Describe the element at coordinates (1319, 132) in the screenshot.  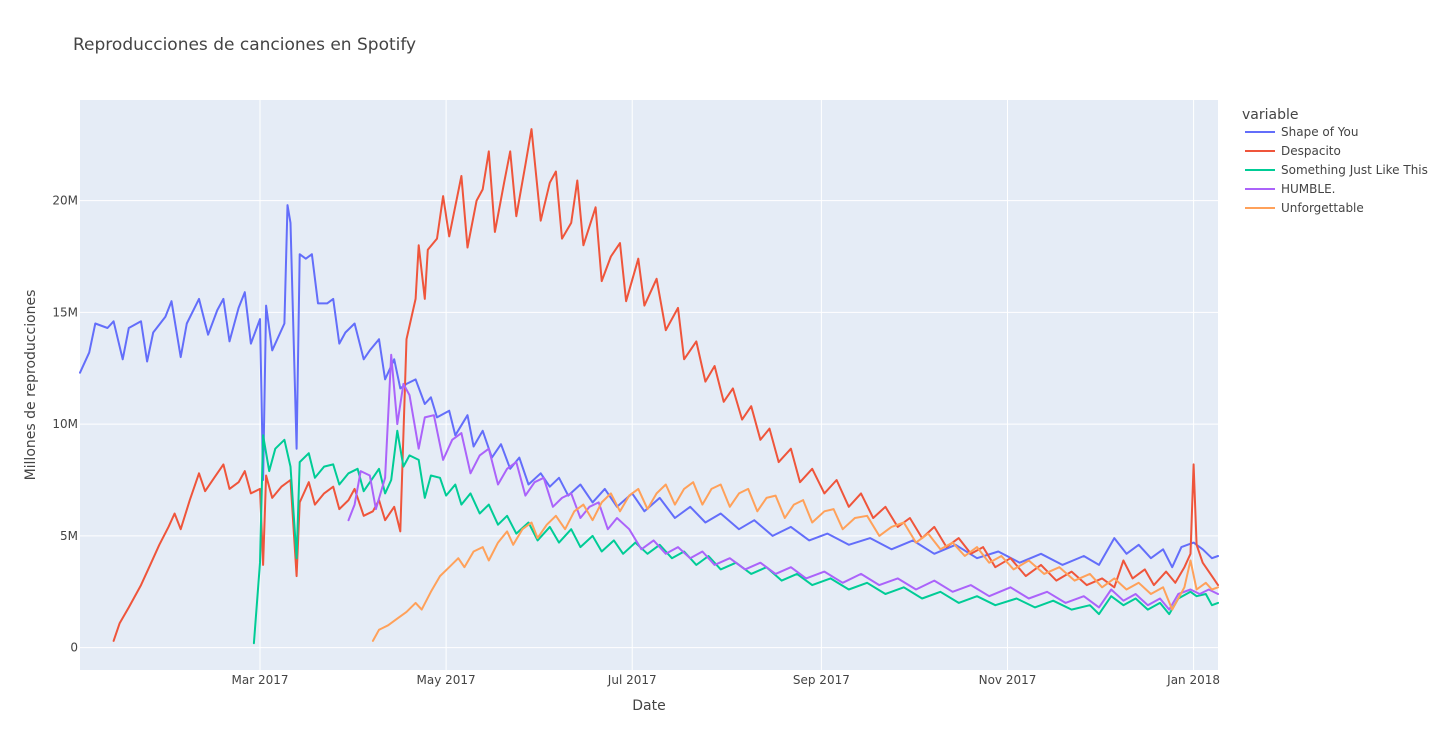
I see `legend-label-shape-of-you: Shape of You` at that location.